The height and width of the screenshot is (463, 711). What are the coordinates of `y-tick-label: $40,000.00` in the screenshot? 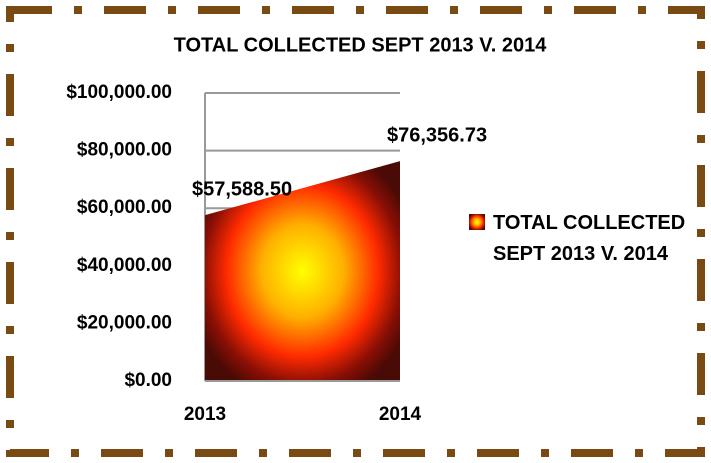 It's located at (124, 265).